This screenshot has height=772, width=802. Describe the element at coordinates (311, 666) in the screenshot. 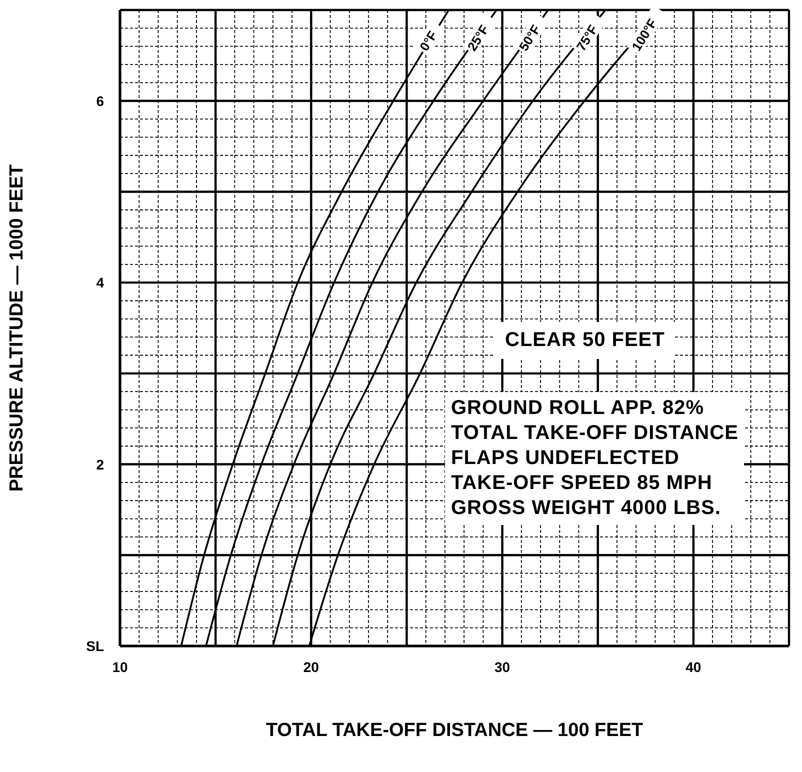

I see `x-tick-label: 20` at that location.